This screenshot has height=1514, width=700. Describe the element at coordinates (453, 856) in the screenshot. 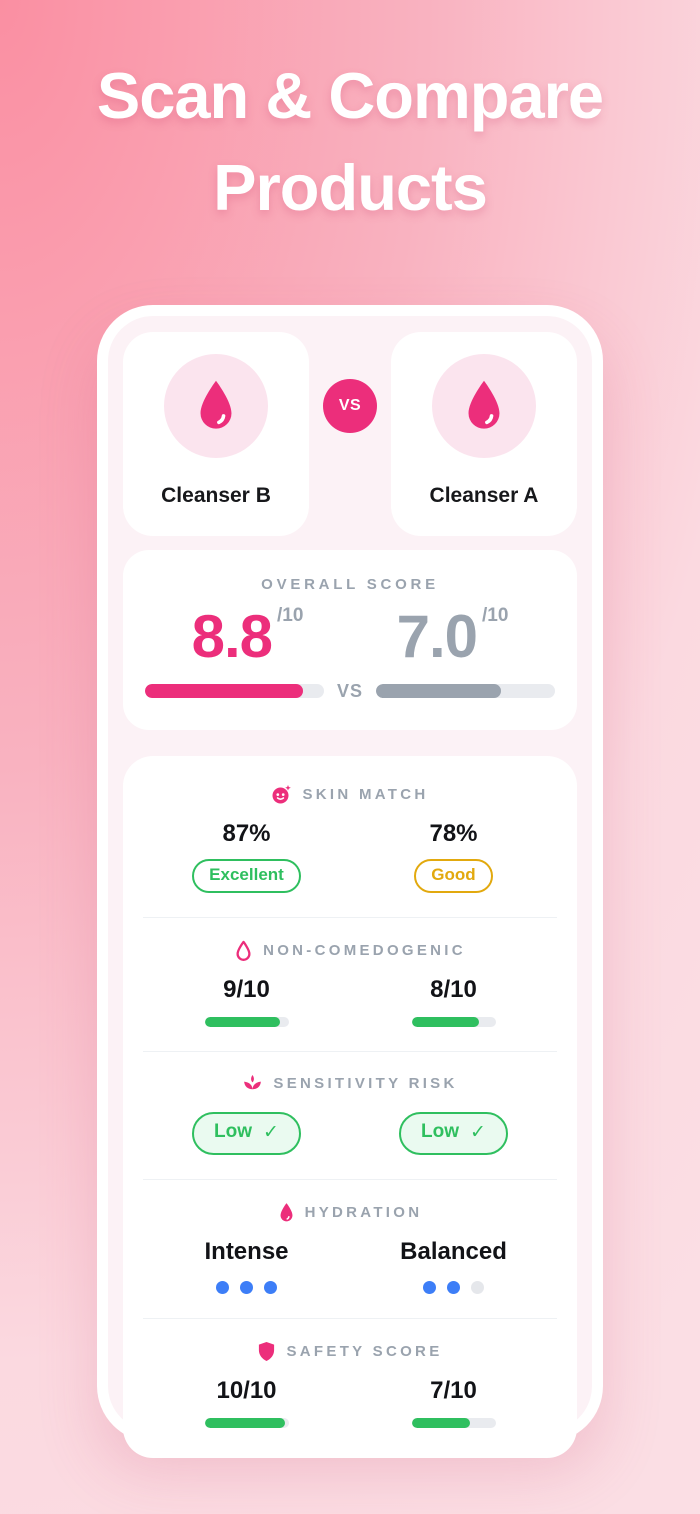

I see `skin-match-right: 78% Good` at that location.